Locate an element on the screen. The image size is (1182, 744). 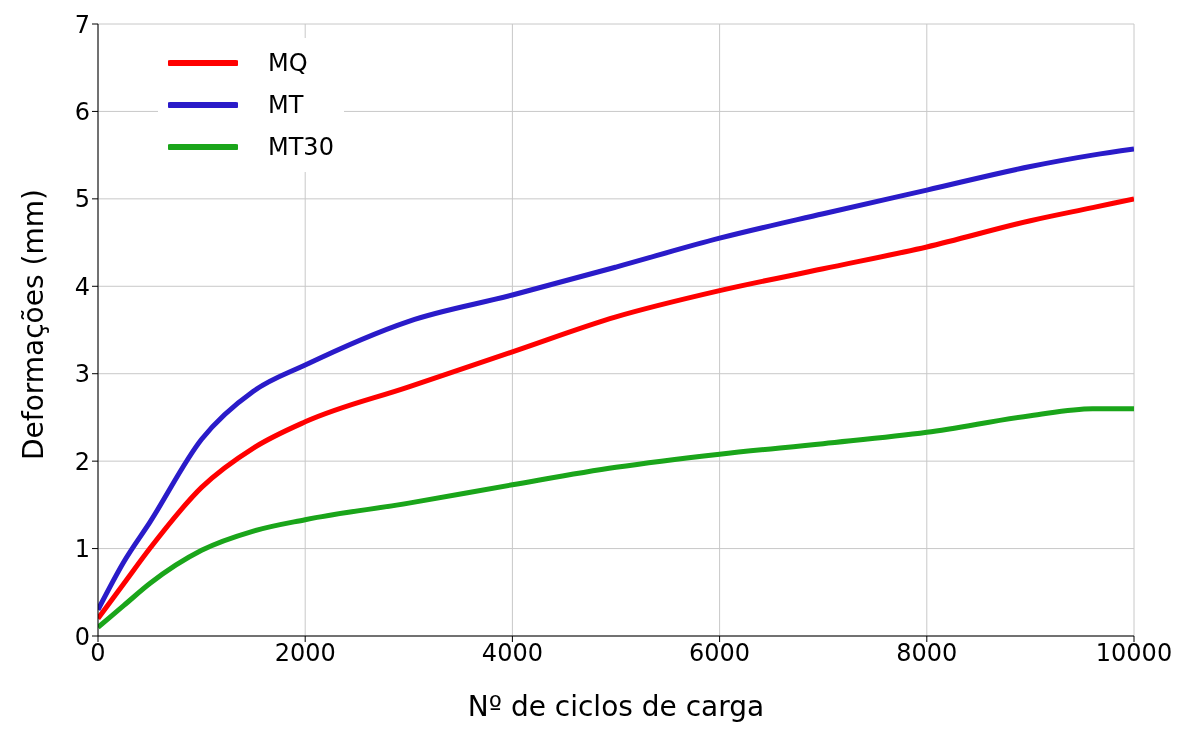
y-tick-label: 3 is located at coordinates (82, 374).